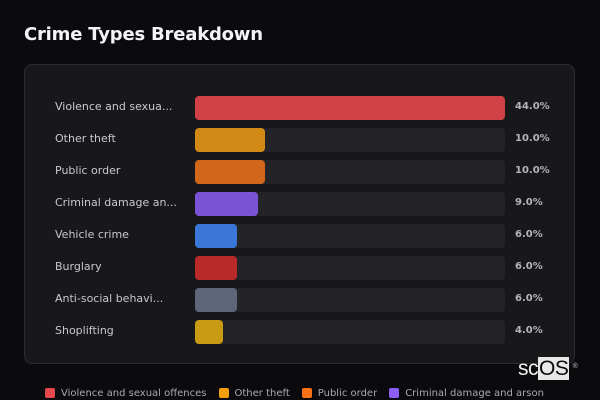  What do you see at coordinates (262, 393) in the screenshot?
I see `legend-label: Other theft` at bounding box center [262, 393].